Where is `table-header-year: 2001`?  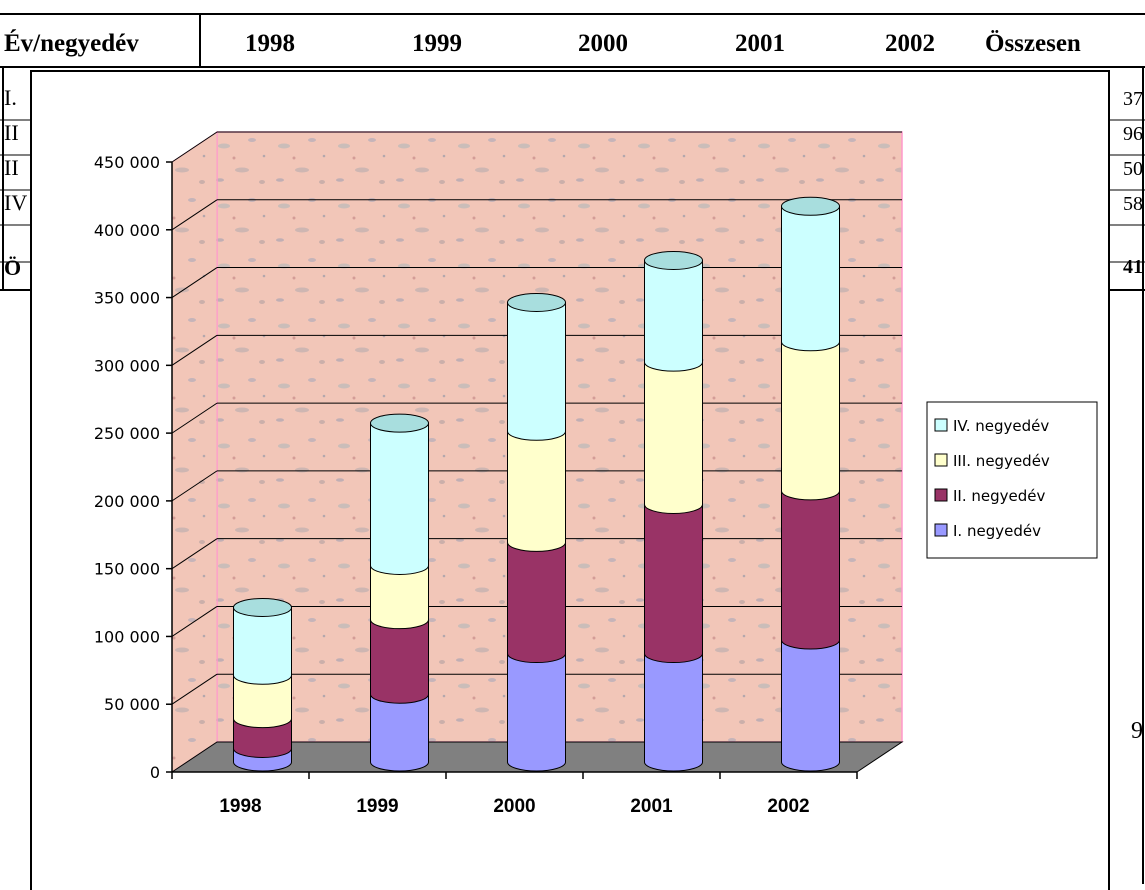
table-header-year: 2001 is located at coordinates (760, 43).